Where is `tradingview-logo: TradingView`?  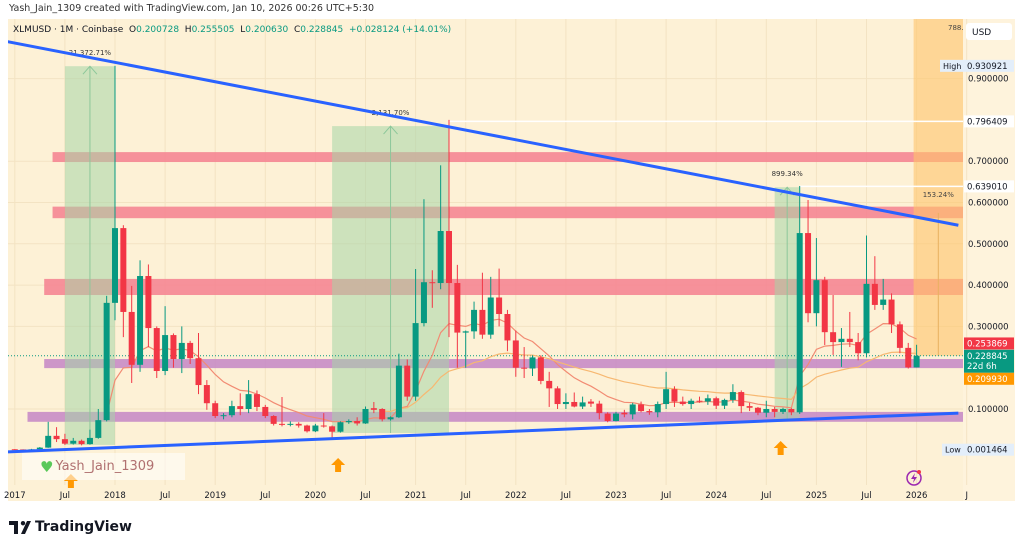 tradingview-logo: TradingView is located at coordinates (70, 527).